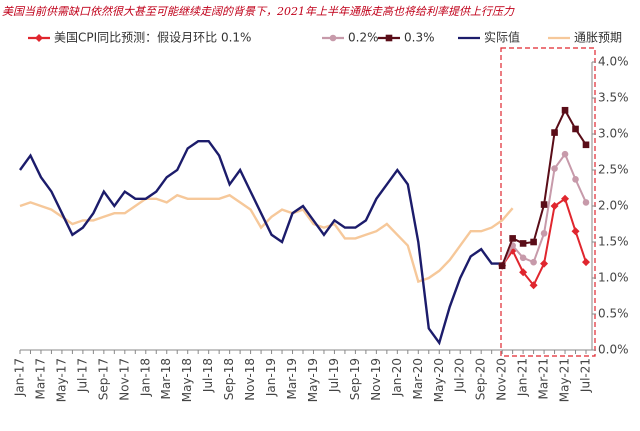 This screenshot has width=640, height=431. What do you see at coordinates (481, 379) in the screenshot?
I see `x-tick-label: Sep-20` at bounding box center [481, 379].